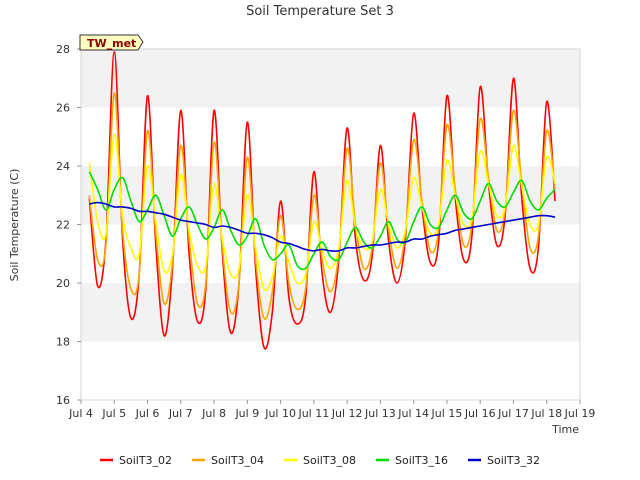  I want to click on x-tick-label: Jul 9, so click(246, 413).